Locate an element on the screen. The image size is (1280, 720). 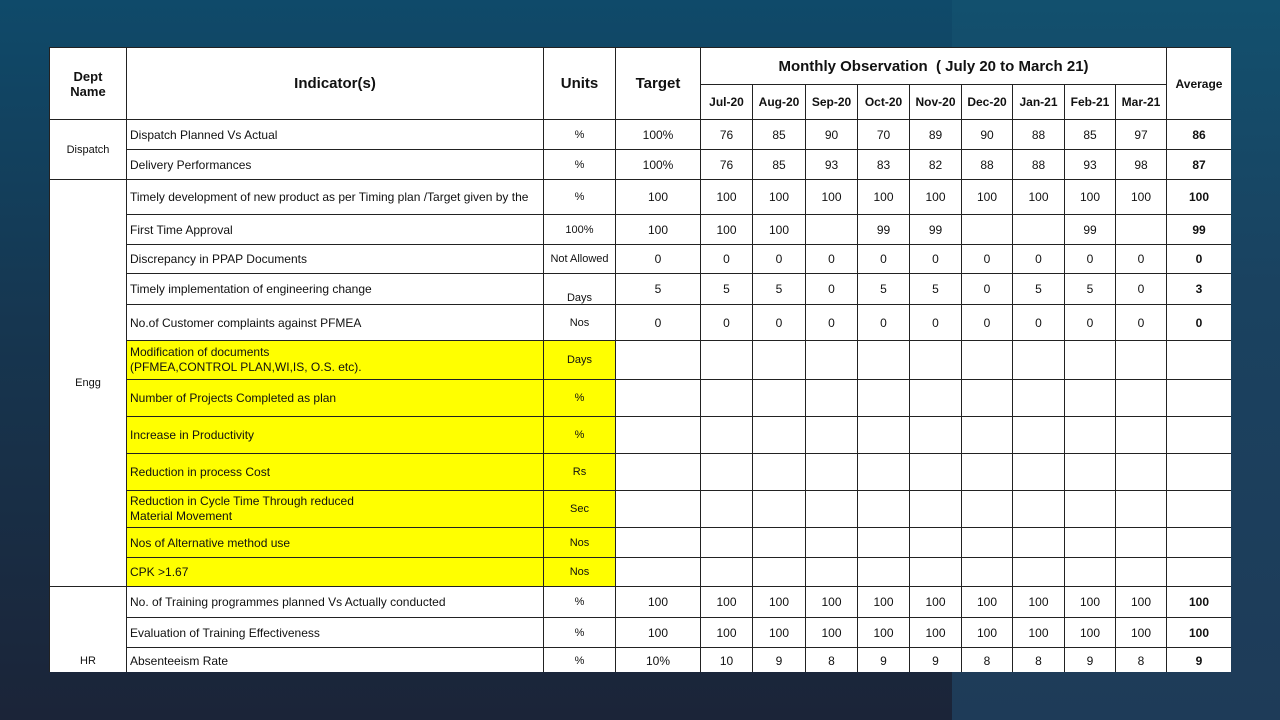
indicator-cell: Absenteeism Rate is located at coordinates (335, 659).